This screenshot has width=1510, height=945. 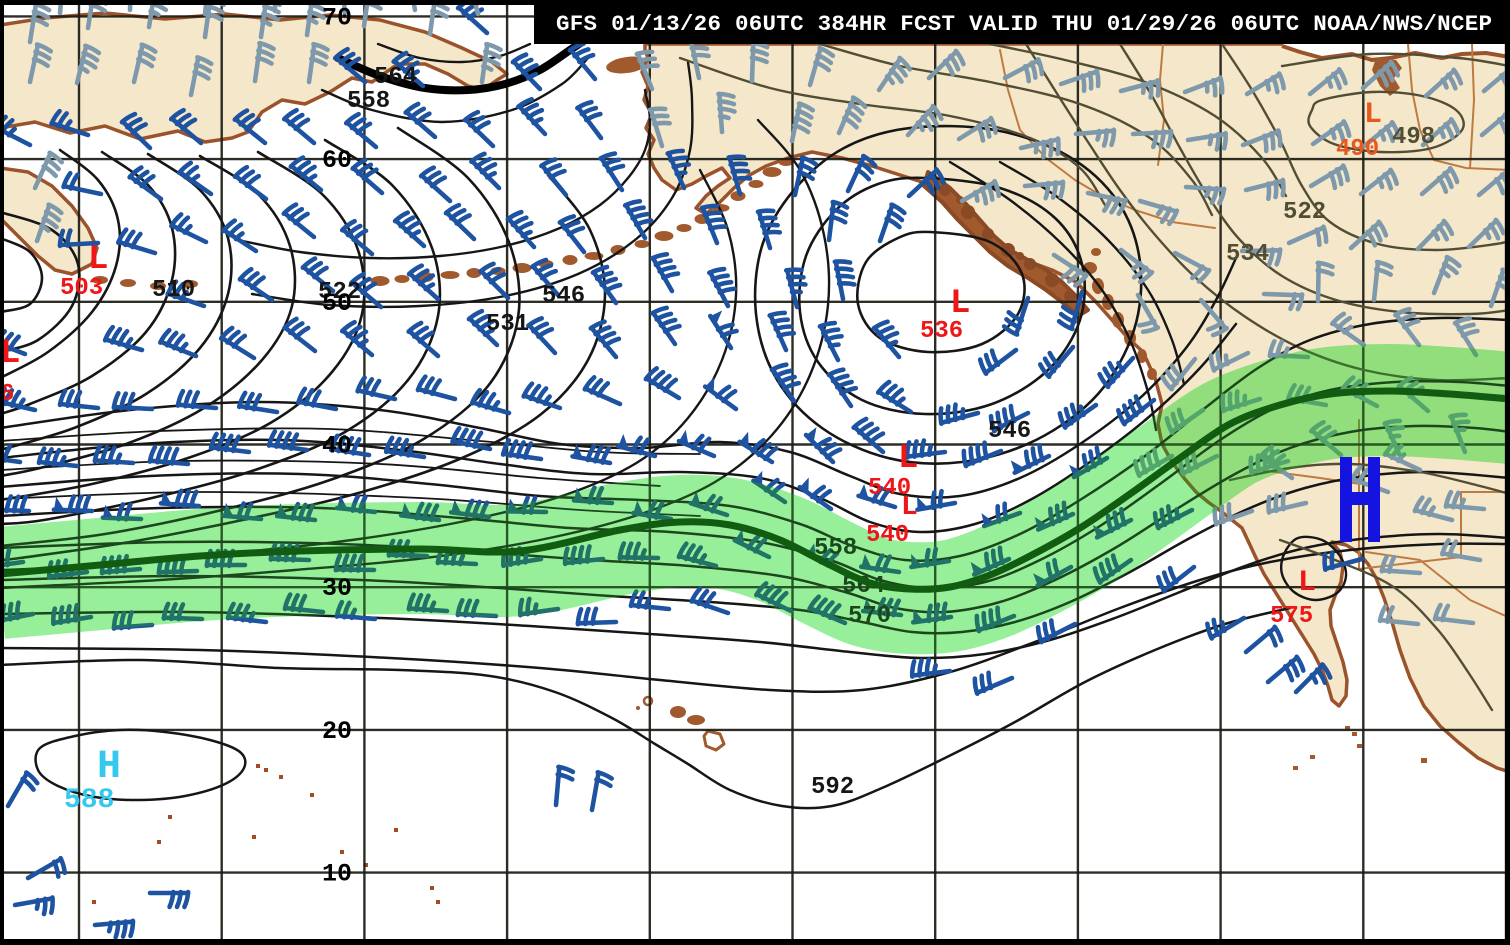 What do you see at coordinates (1291, 616) in the screenshot?
I see `svg-text: 575` at bounding box center [1291, 616].